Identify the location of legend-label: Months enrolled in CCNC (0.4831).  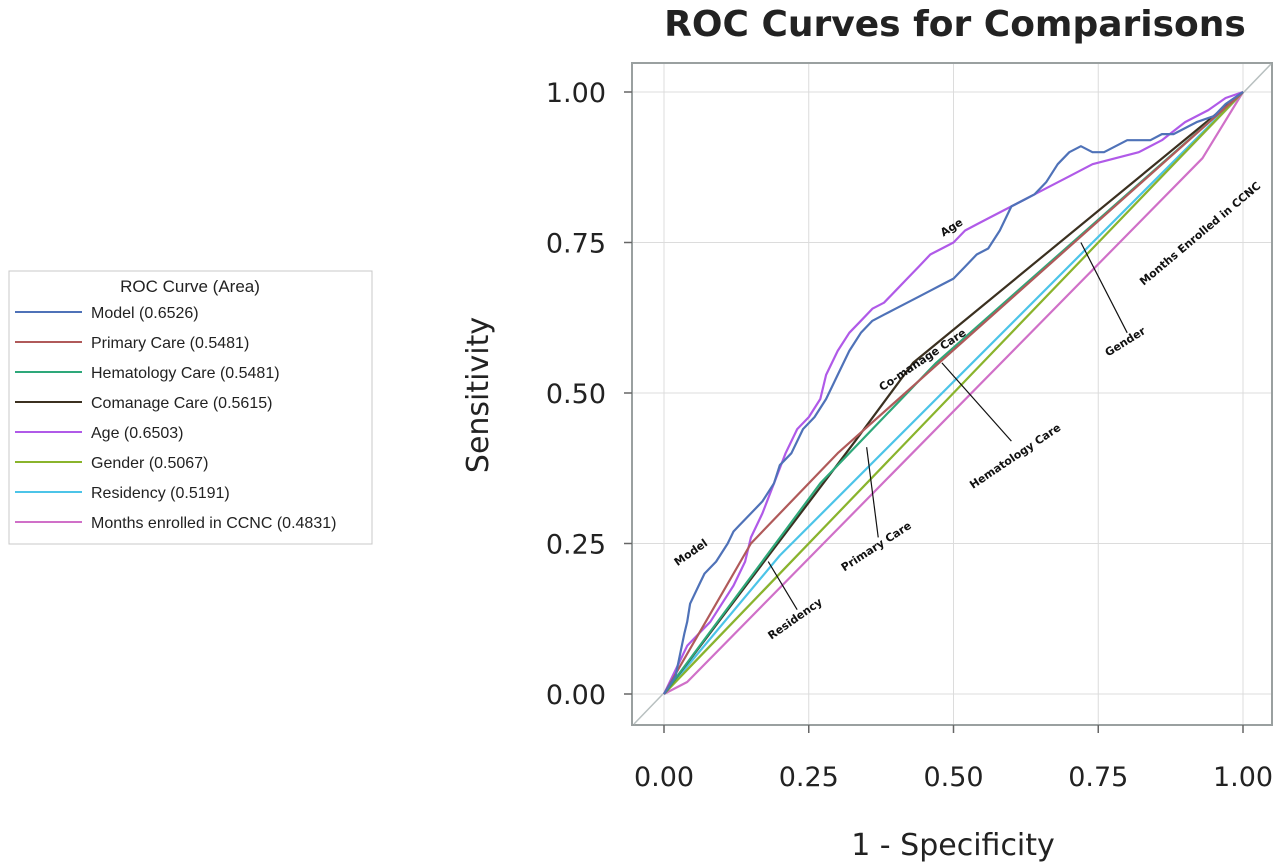
(213, 523).